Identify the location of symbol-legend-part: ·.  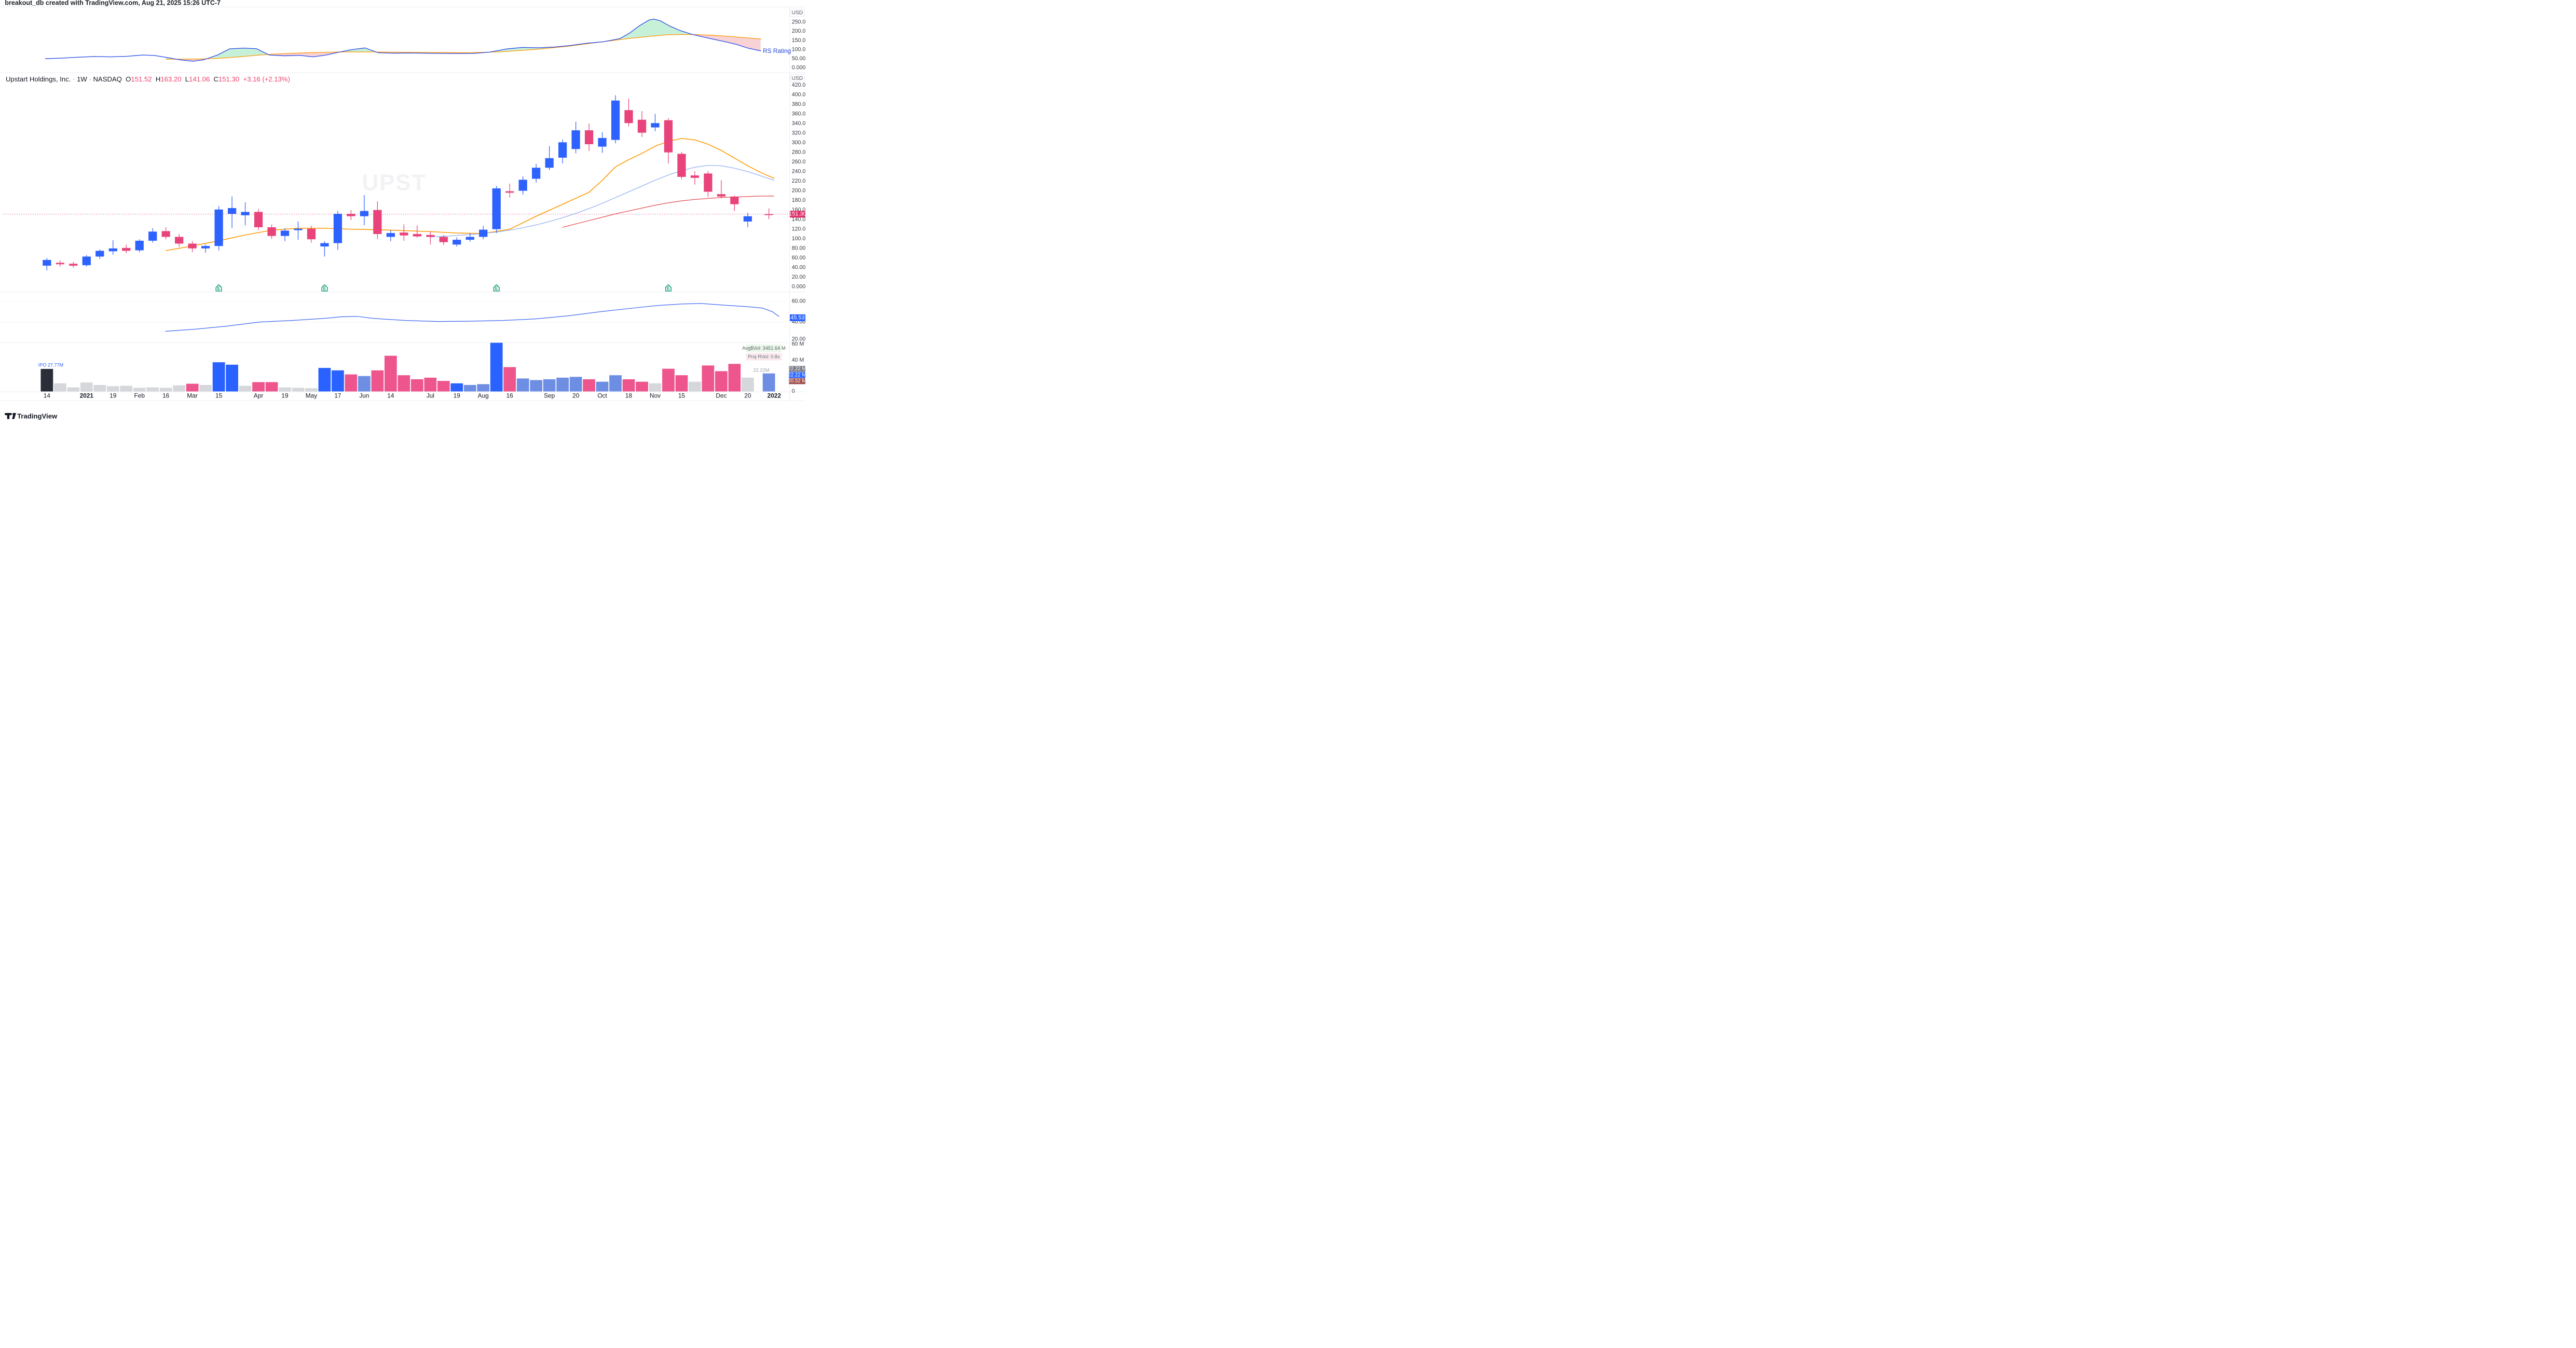
(74, 79).